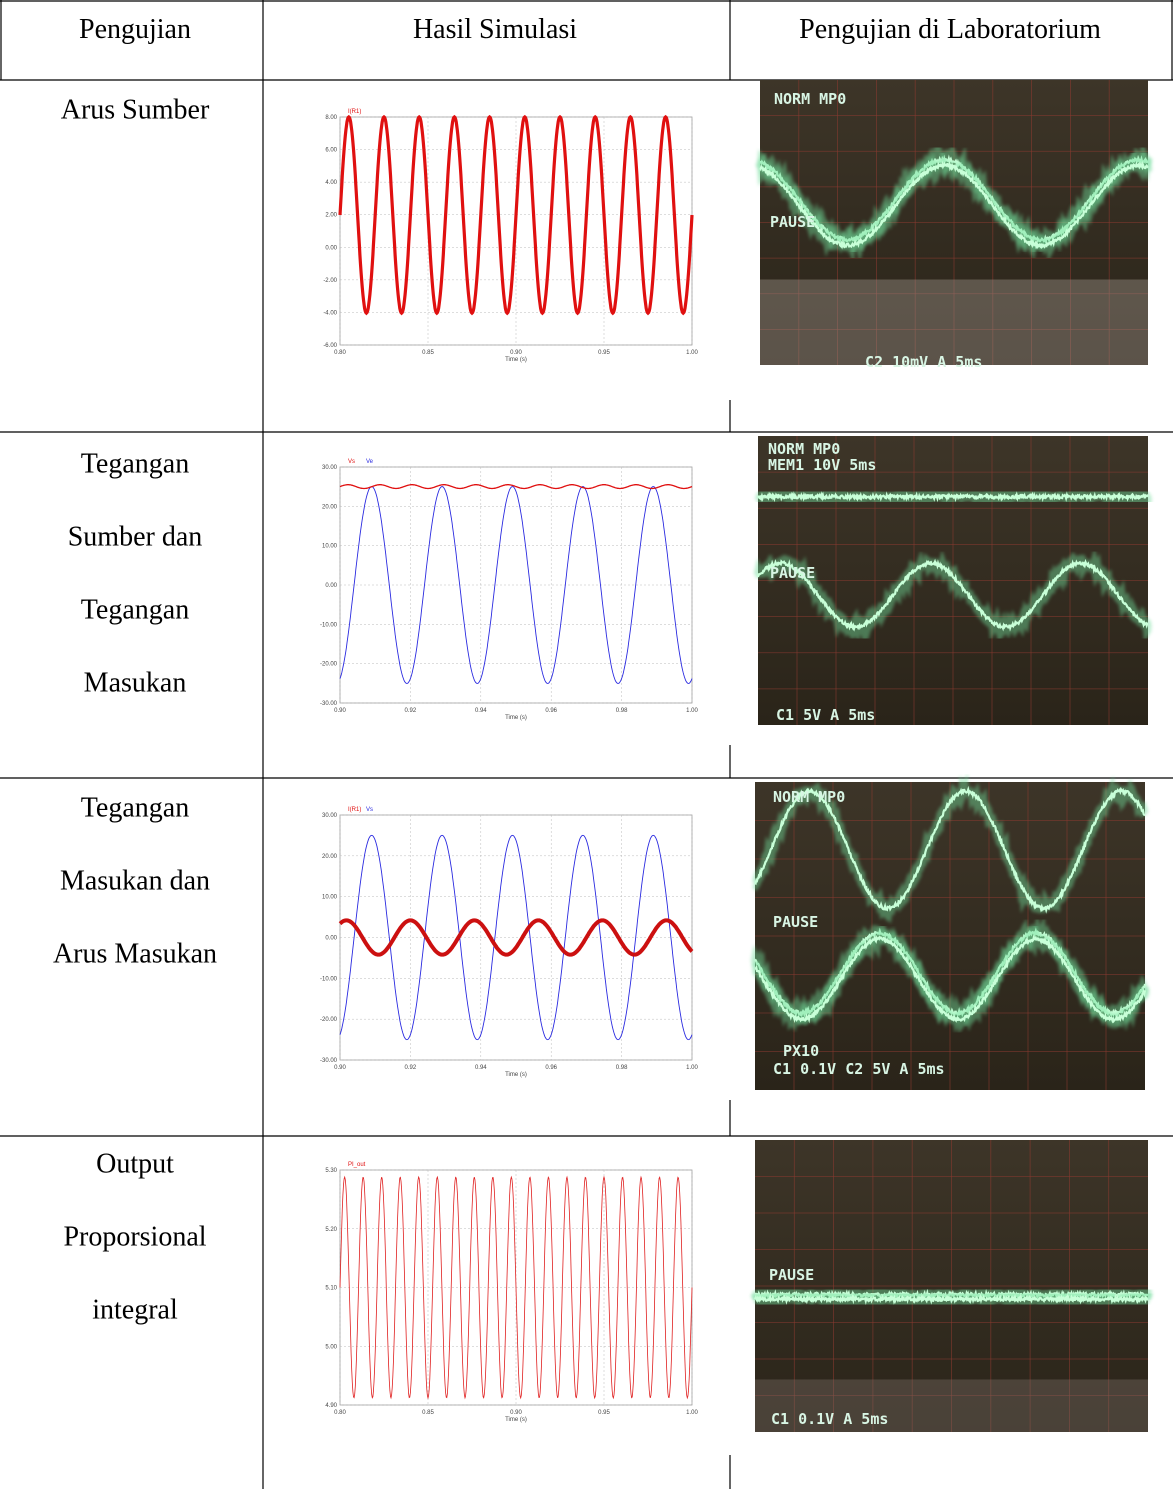  What do you see at coordinates (370, 462) in the screenshot?
I see `plot-legend: Ve` at bounding box center [370, 462].